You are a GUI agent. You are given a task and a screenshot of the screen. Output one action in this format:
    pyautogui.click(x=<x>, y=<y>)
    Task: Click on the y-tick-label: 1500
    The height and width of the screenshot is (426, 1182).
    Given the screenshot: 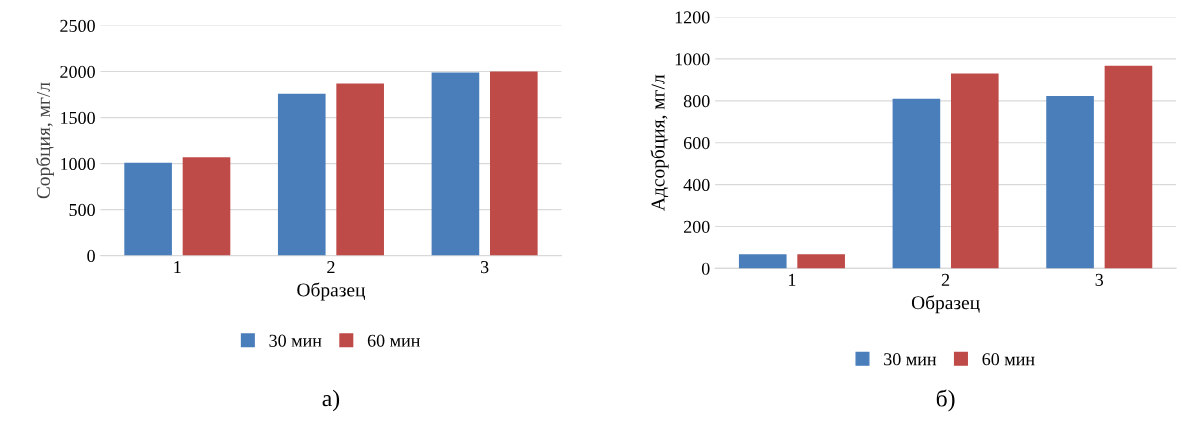 What is the action you would take?
    pyautogui.click(x=78, y=118)
    